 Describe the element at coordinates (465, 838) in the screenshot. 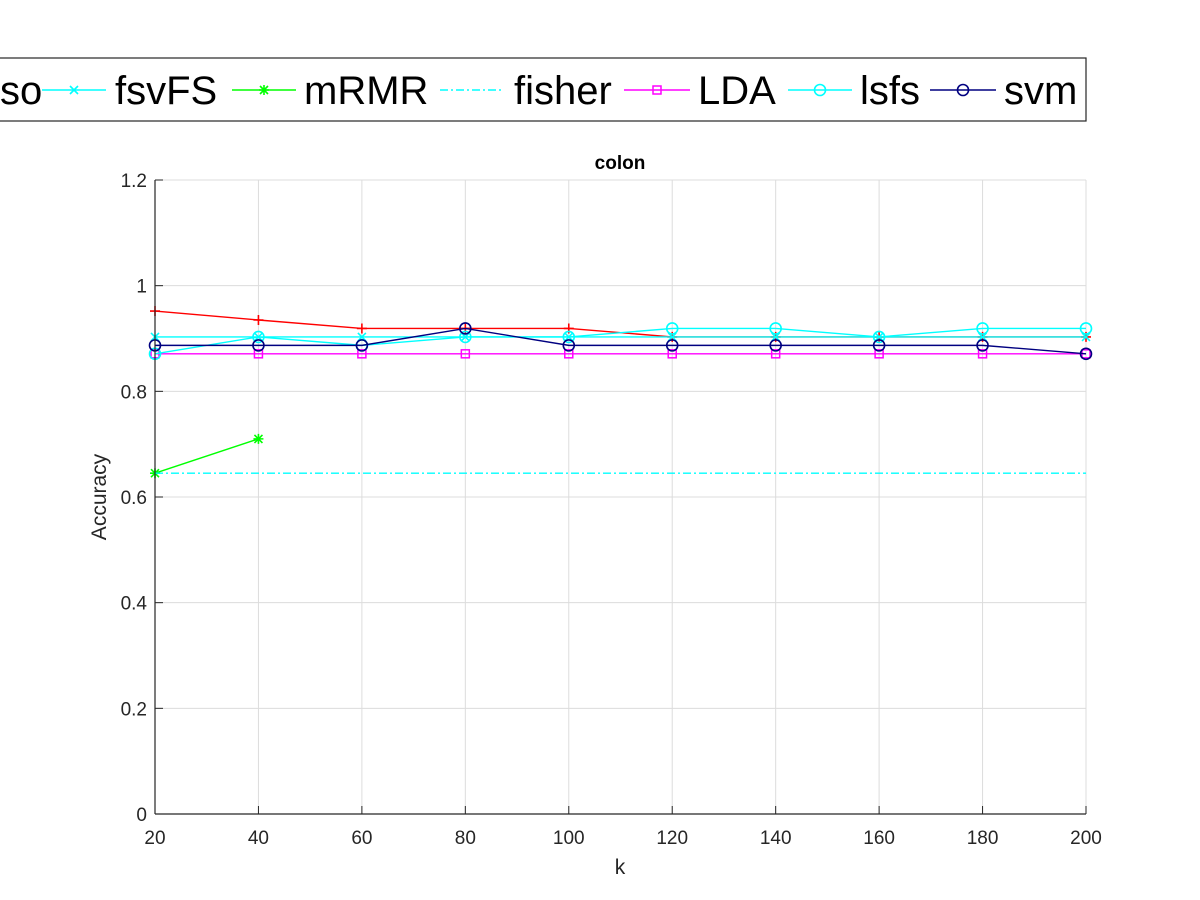

I see `x-tick-label: 80` at that location.